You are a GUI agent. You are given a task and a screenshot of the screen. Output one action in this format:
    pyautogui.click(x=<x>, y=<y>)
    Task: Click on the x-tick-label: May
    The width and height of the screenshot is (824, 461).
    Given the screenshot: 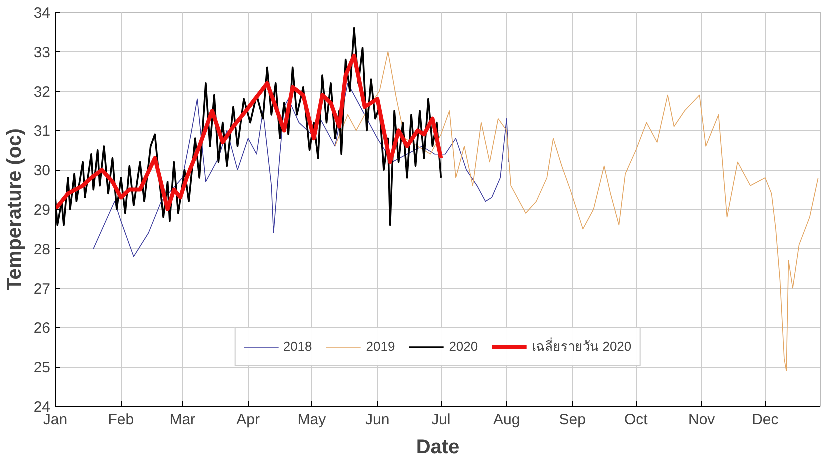 What is the action you would take?
    pyautogui.click(x=312, y=420)
    